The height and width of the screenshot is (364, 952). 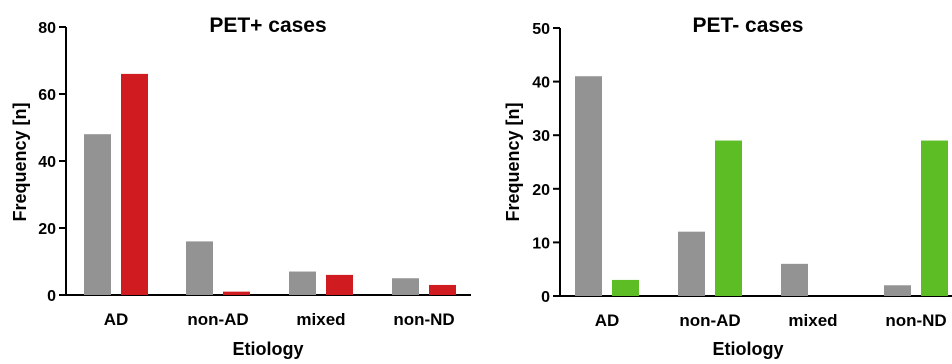 What do you see at coordinates (546, 163) in the screenshot?
I see `y-ticks: 0 10 20 30 40 50` at bounding box center [546, 163].